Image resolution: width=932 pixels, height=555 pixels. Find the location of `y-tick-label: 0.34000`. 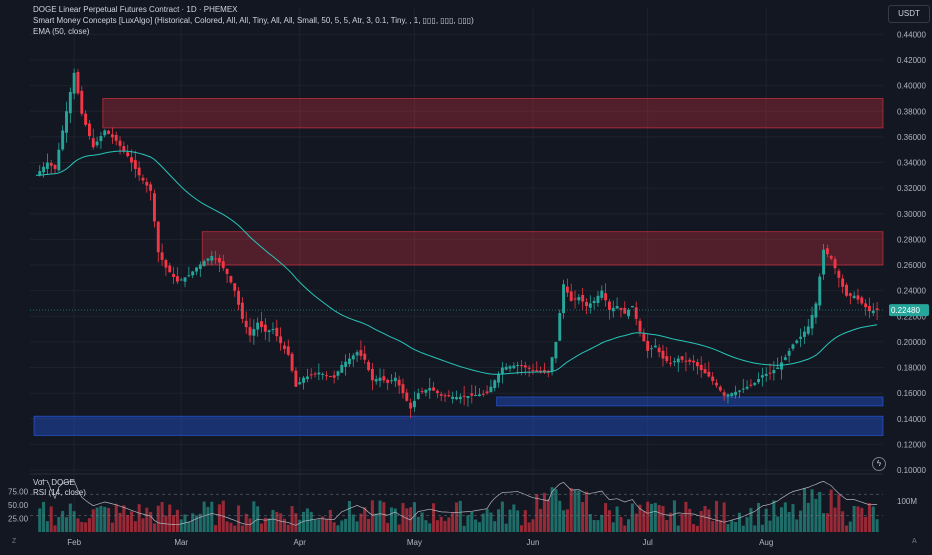

y-tick-label: 0.34000 is located at coordinates (911, 163).